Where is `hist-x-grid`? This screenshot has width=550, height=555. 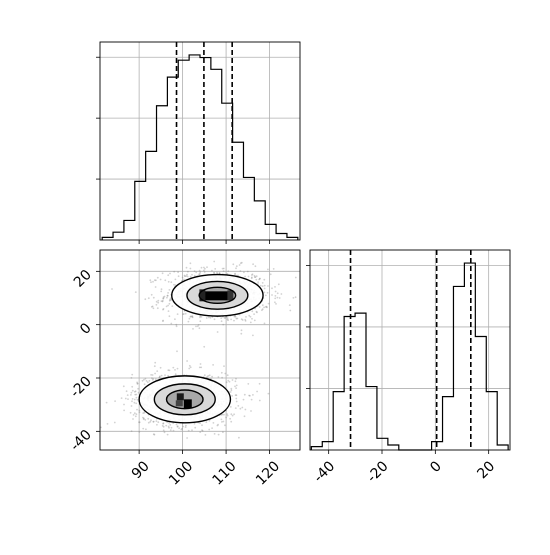
hist-x-grid is located at coordinates (200, 141).